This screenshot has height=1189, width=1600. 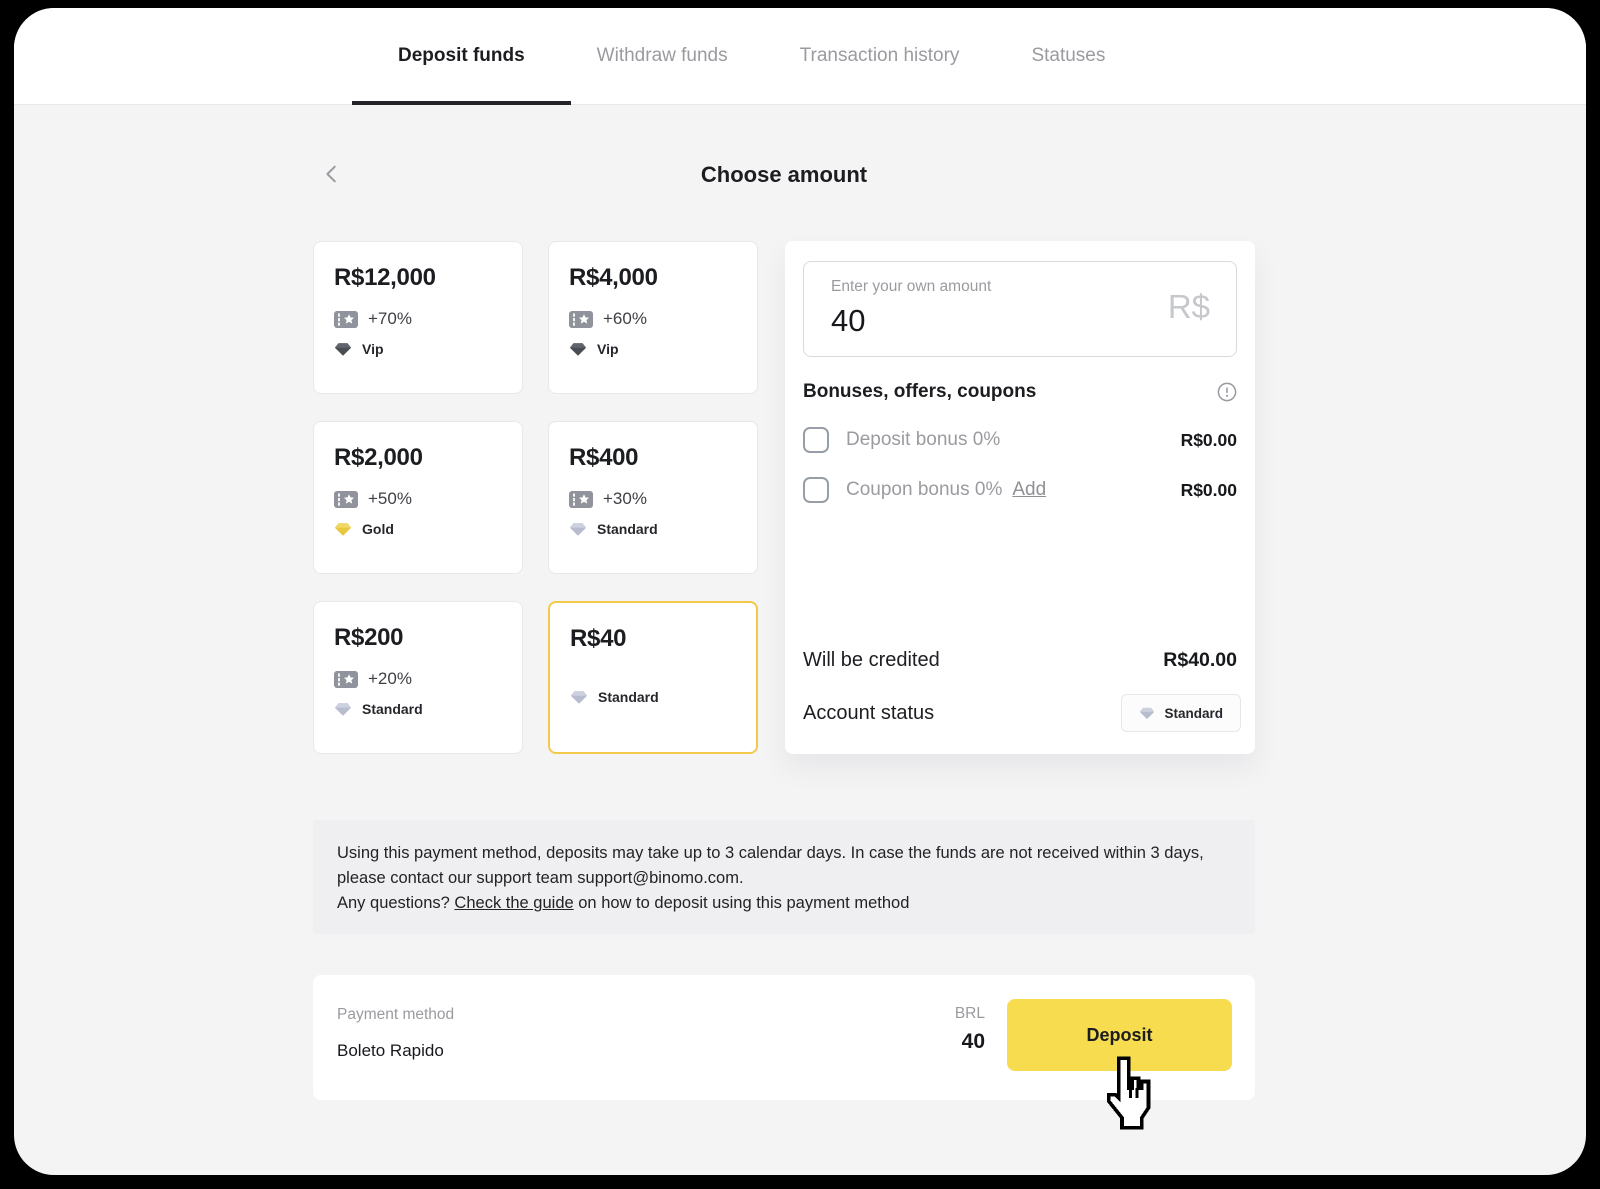 I want to click on card-bonus-label: +60%, so click(x=625, y=318).